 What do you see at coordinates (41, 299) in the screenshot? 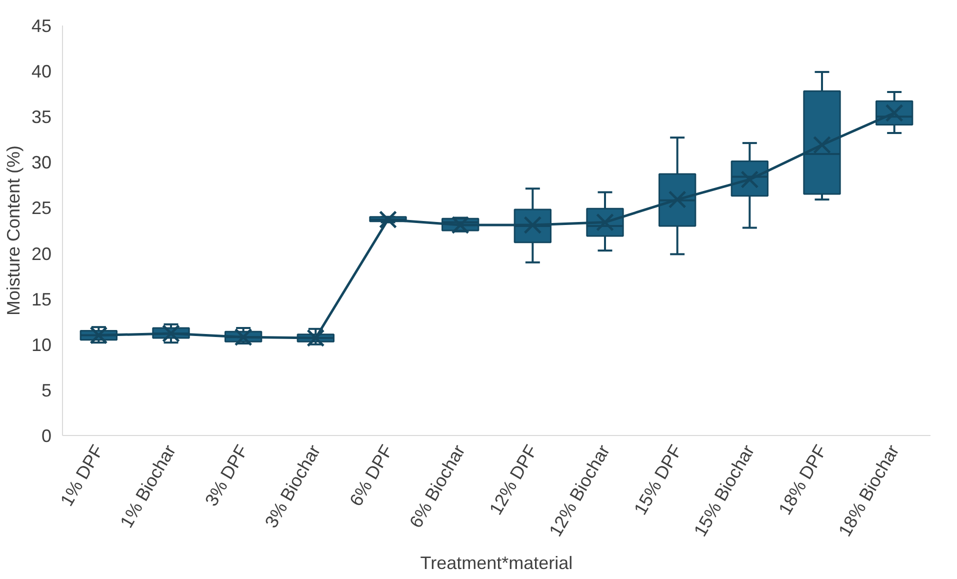
I see `y-tick-label: 15` at bounding box center [41, 299].